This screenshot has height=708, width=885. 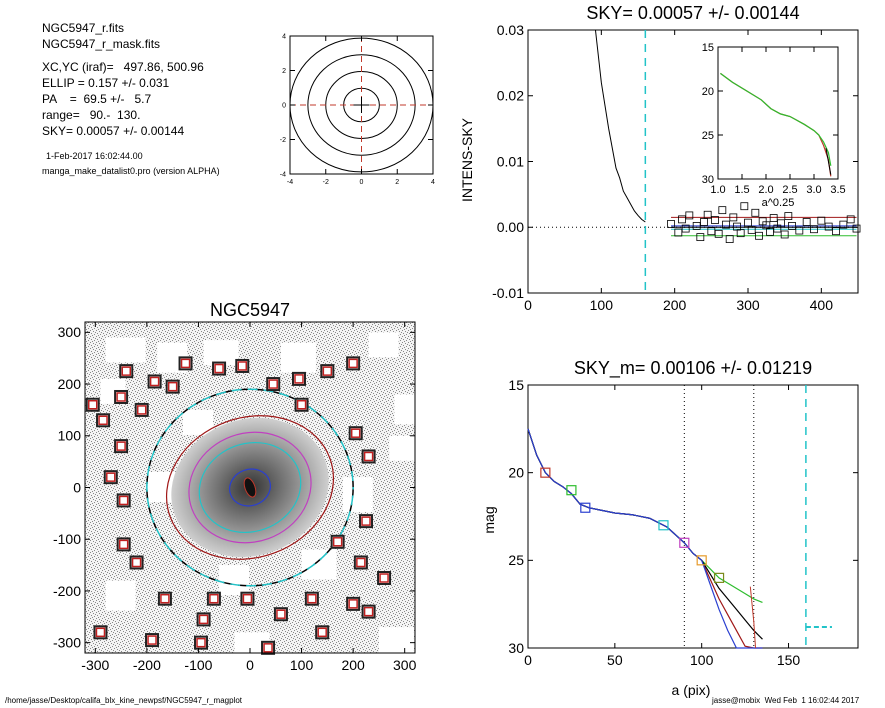 What do you see at coordinates (708, 180) in the screenshot?
I see `inset-y-label: 30` at bounding box center [708, 180].